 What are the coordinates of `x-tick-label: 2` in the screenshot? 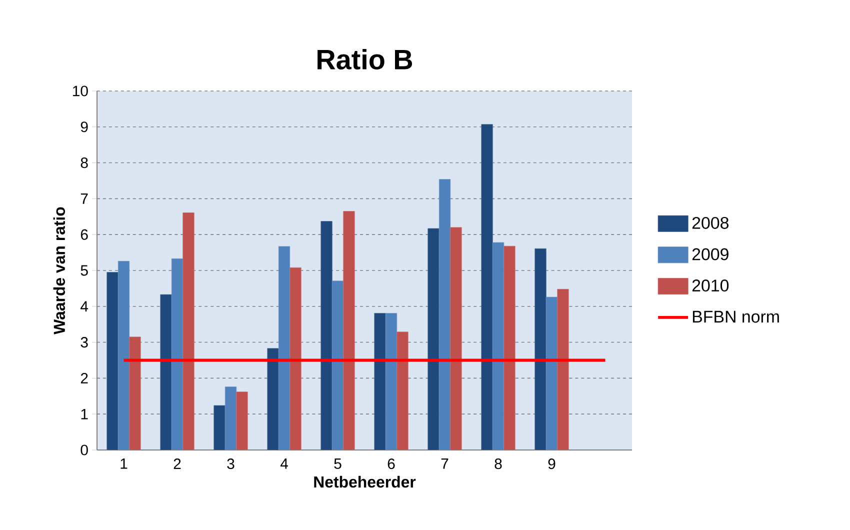 It's located at (177, 463).